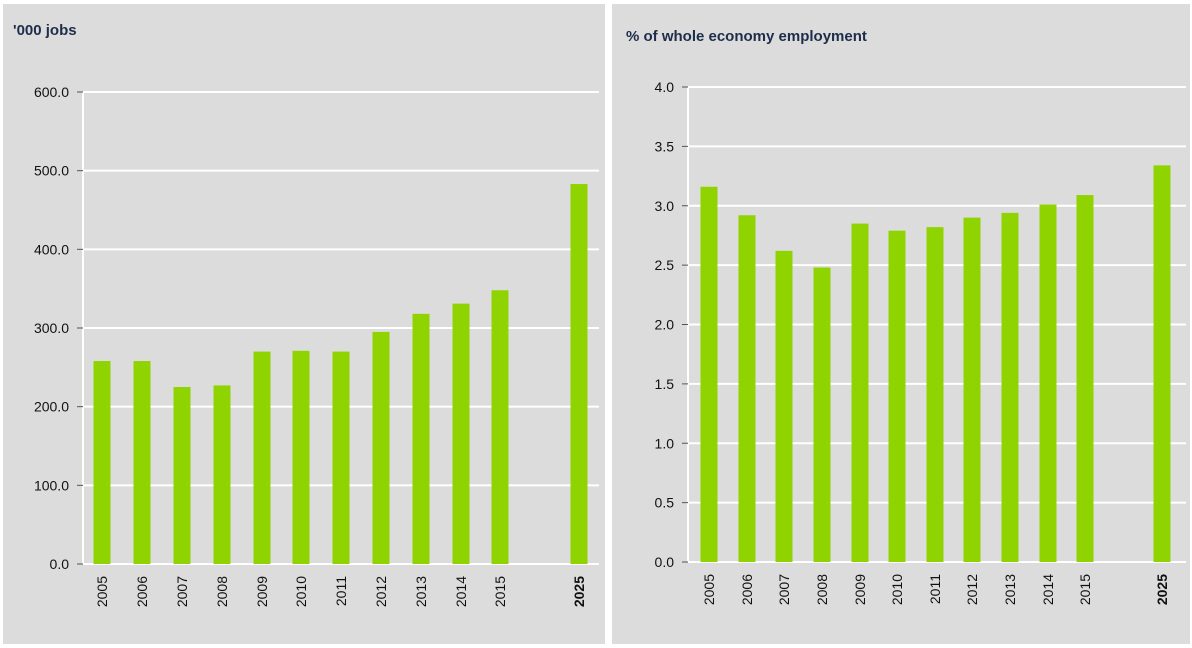 This screenshot has height=648, width=1192. I want to click on share-bar-2007, so click(784, 406).